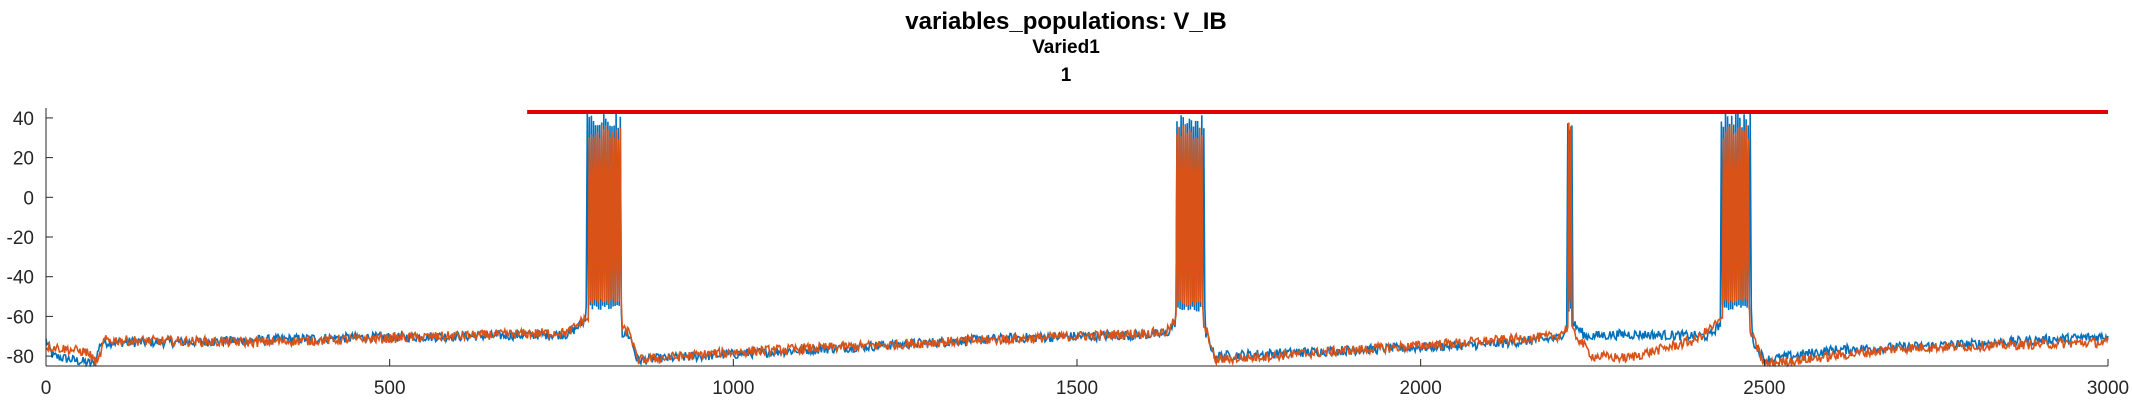 The height and width of the screenshot is (400, 2133). Describe the element at coordinates (1077, 388) in the screenshot. I see `x-tick-label-1500: 1500` at that location.